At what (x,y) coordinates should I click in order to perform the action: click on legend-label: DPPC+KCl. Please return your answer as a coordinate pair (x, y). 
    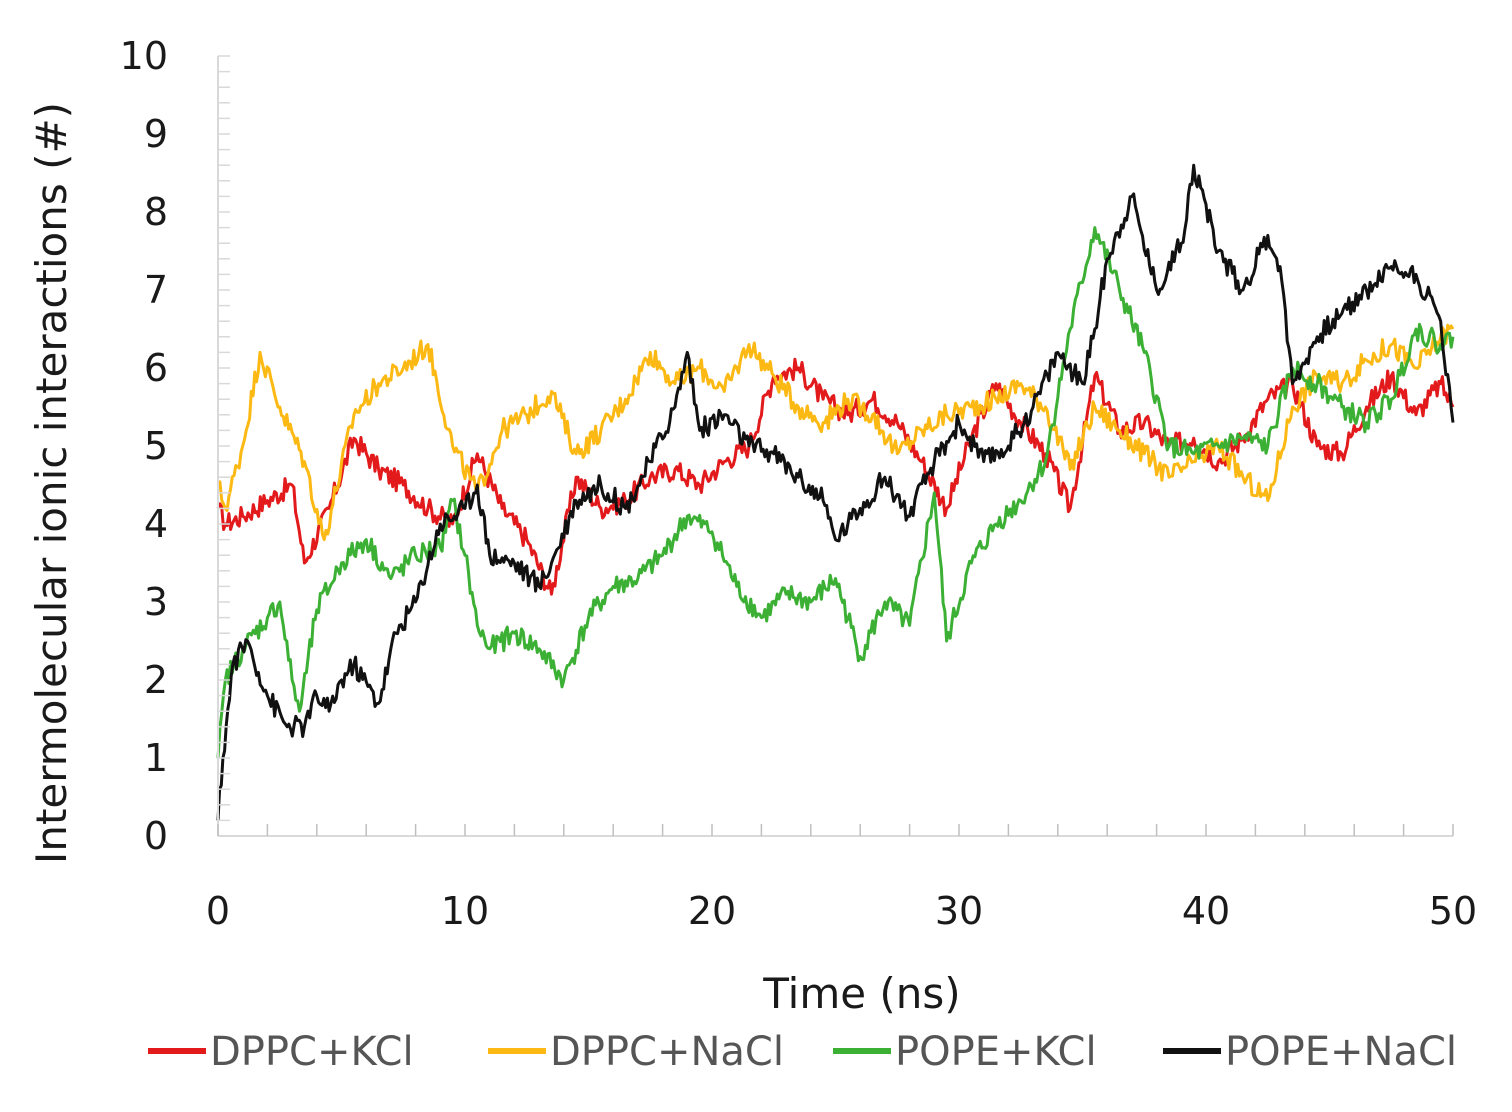
    Looking at the image, I should click on (312, 1052).